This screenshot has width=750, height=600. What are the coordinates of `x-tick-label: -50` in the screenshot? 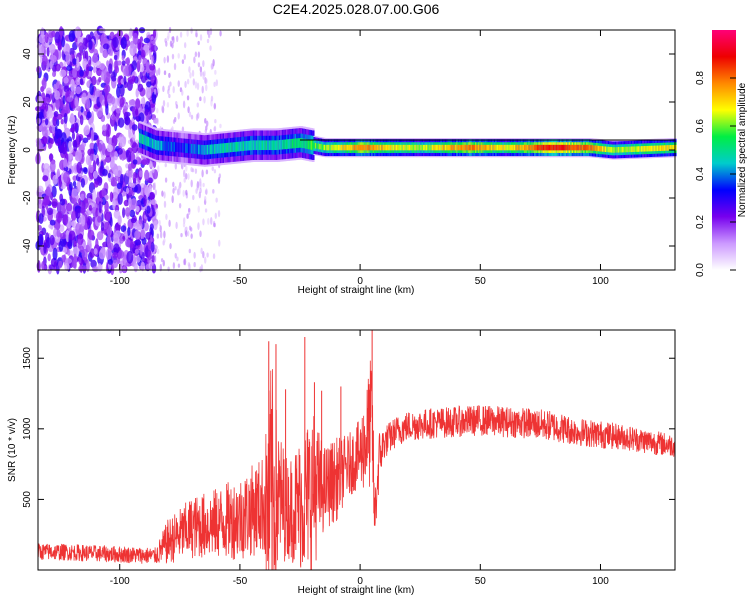 It's located at (240, 281).